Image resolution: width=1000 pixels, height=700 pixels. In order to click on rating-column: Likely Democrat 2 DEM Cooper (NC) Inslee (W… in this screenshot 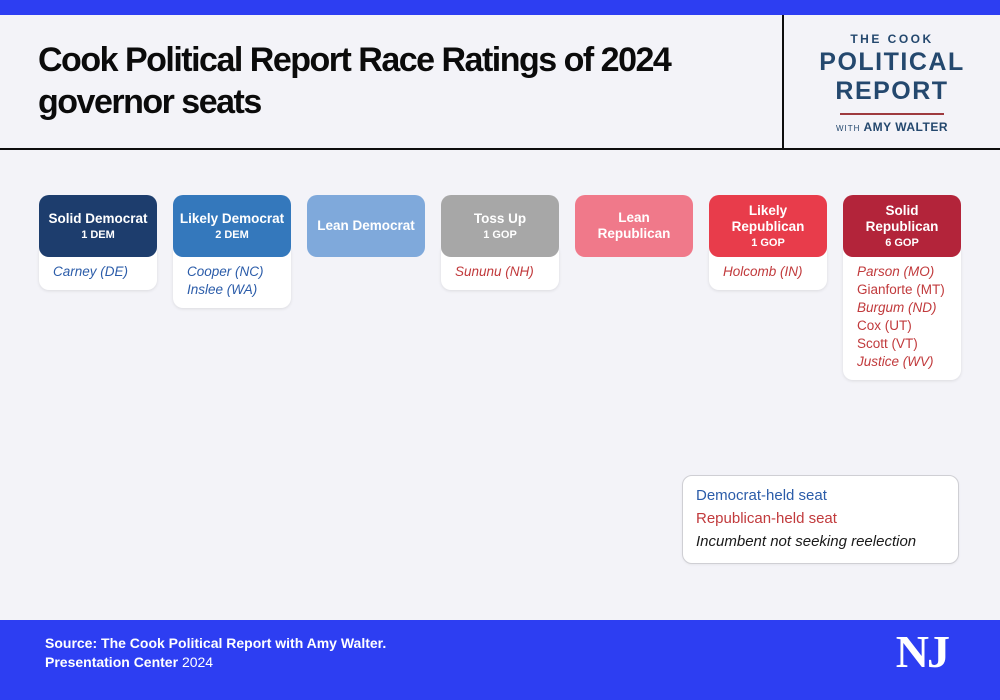, I will do `click(232, 287)`.